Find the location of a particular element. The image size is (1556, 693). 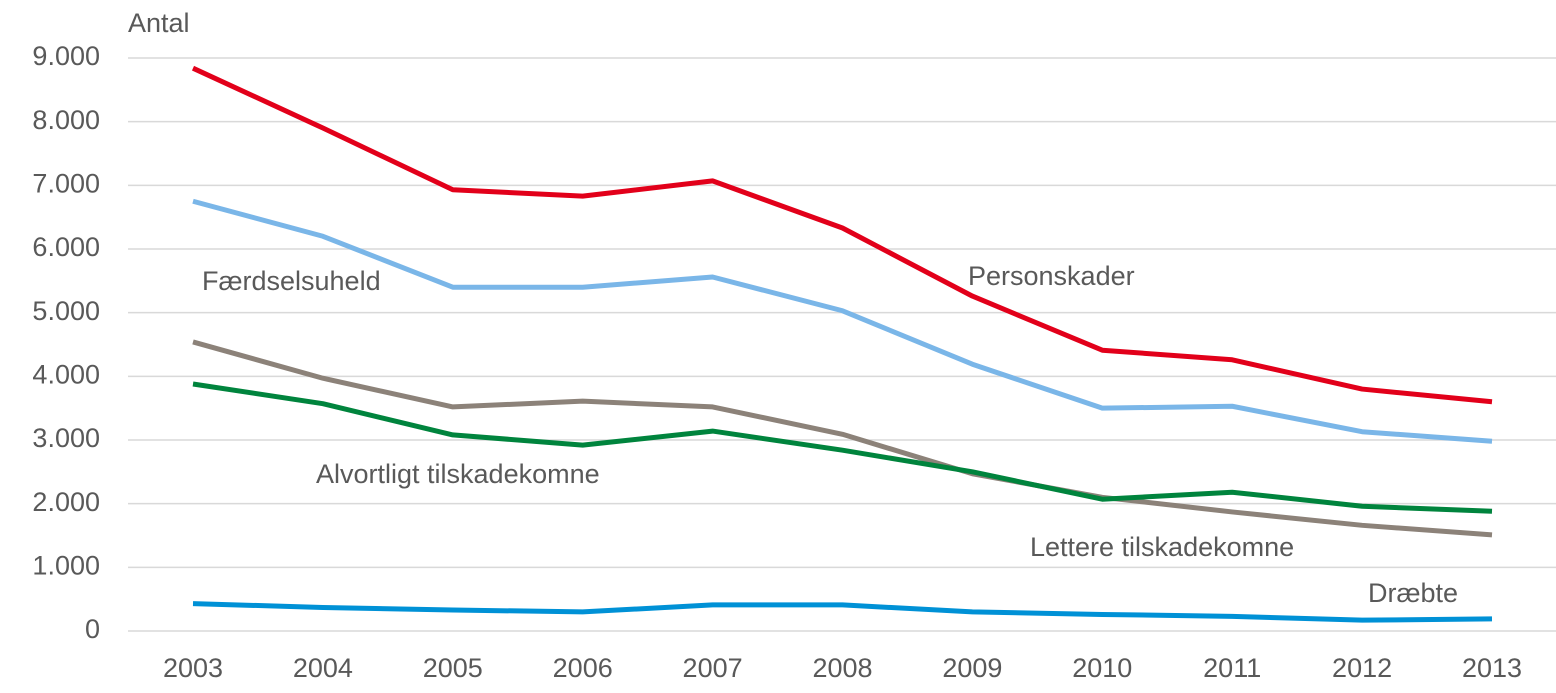

x-tick-label: 2013 is located at coordinates (1492, 668).